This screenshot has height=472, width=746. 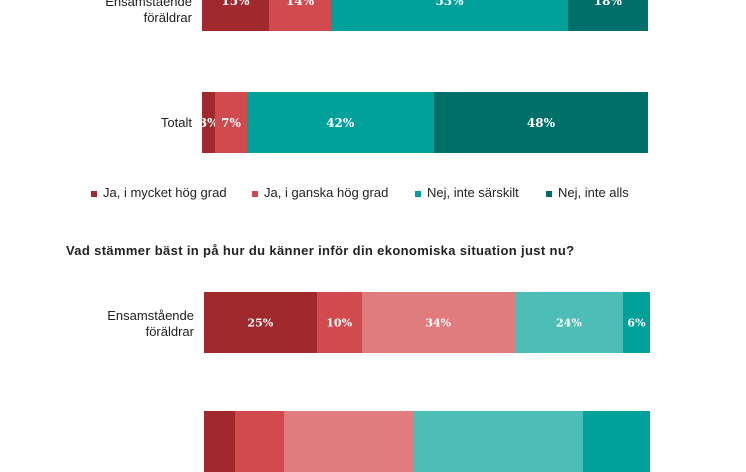 What do you see at coordinates (165, 192) in the screenshot?
I see `legend-label: Ja, i mycket hög grad` at bounding box center [165, 192].